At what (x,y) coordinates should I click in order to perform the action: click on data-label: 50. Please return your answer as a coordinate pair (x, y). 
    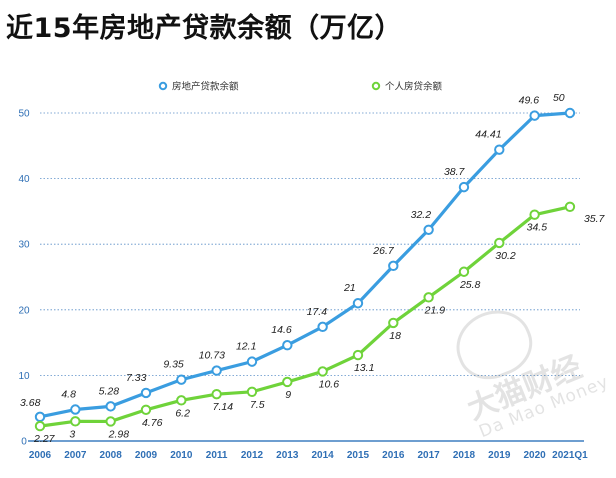
    Looking at the image, I should click on (559, 98).